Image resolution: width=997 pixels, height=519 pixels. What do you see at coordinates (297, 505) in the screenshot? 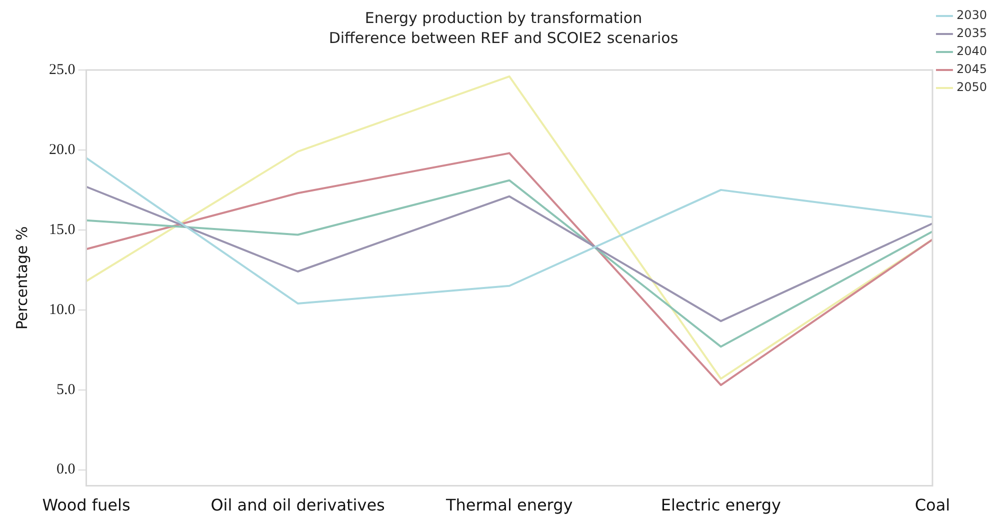
I see `x-tick-label: Oil and oil derivatives` at bounding box center [297, 505].